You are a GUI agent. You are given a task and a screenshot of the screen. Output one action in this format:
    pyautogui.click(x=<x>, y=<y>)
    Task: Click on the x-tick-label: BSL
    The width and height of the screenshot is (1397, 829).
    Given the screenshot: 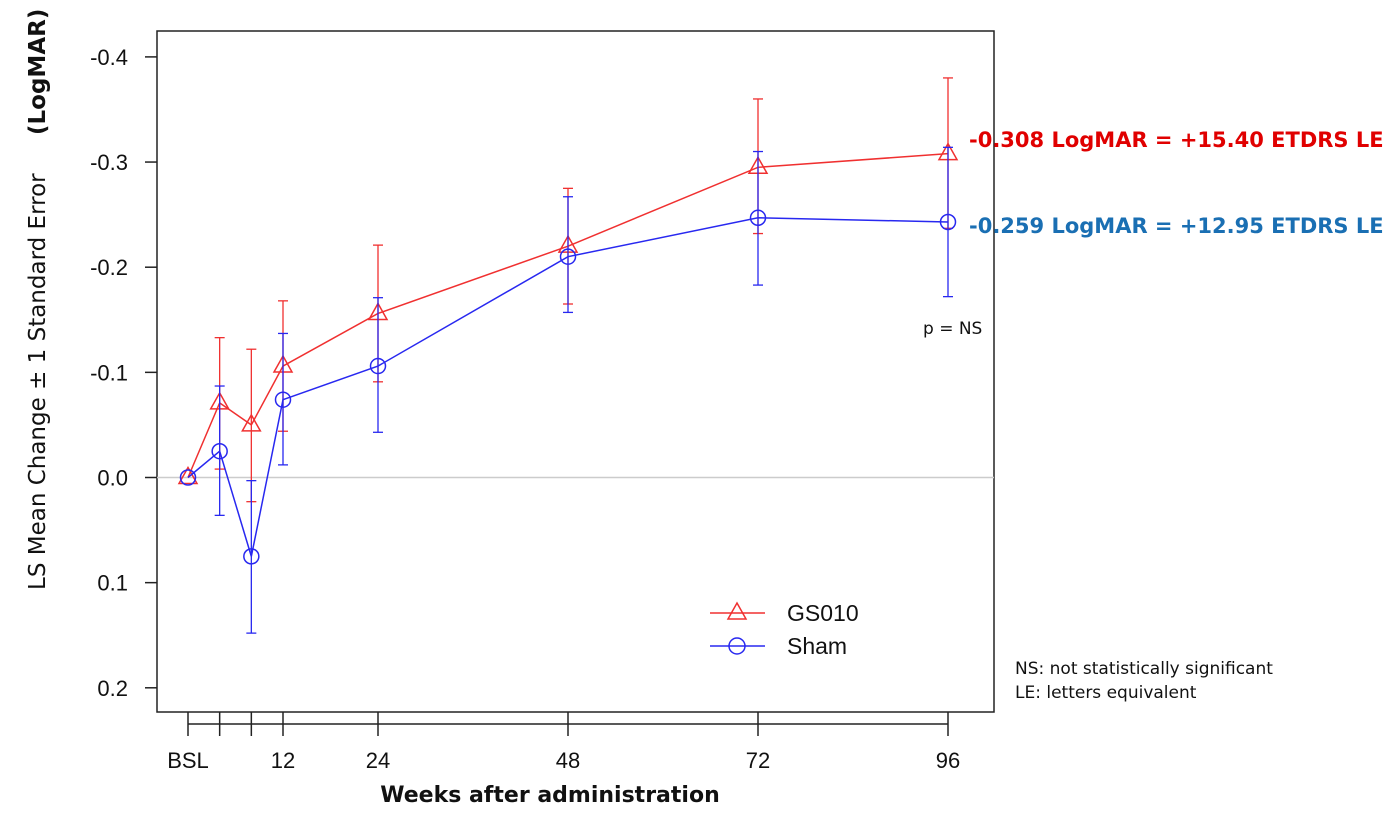 What is the action you would take?
    pyautogui.click(x=188, y=760)
    